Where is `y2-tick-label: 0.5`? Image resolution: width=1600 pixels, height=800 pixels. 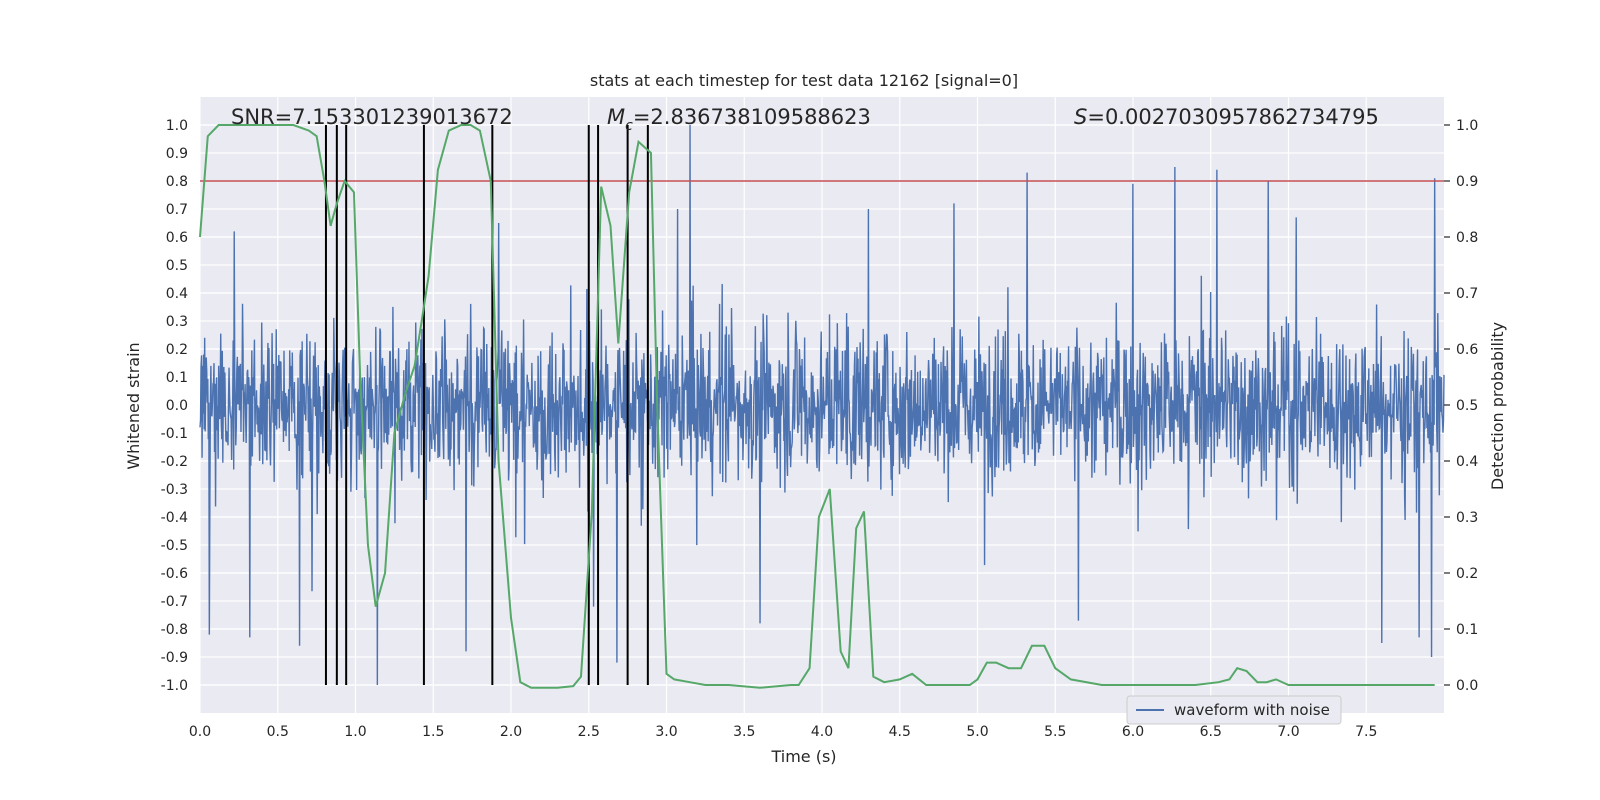
y2-tick-label: 0.5 is located at coordinates (1467, 406).